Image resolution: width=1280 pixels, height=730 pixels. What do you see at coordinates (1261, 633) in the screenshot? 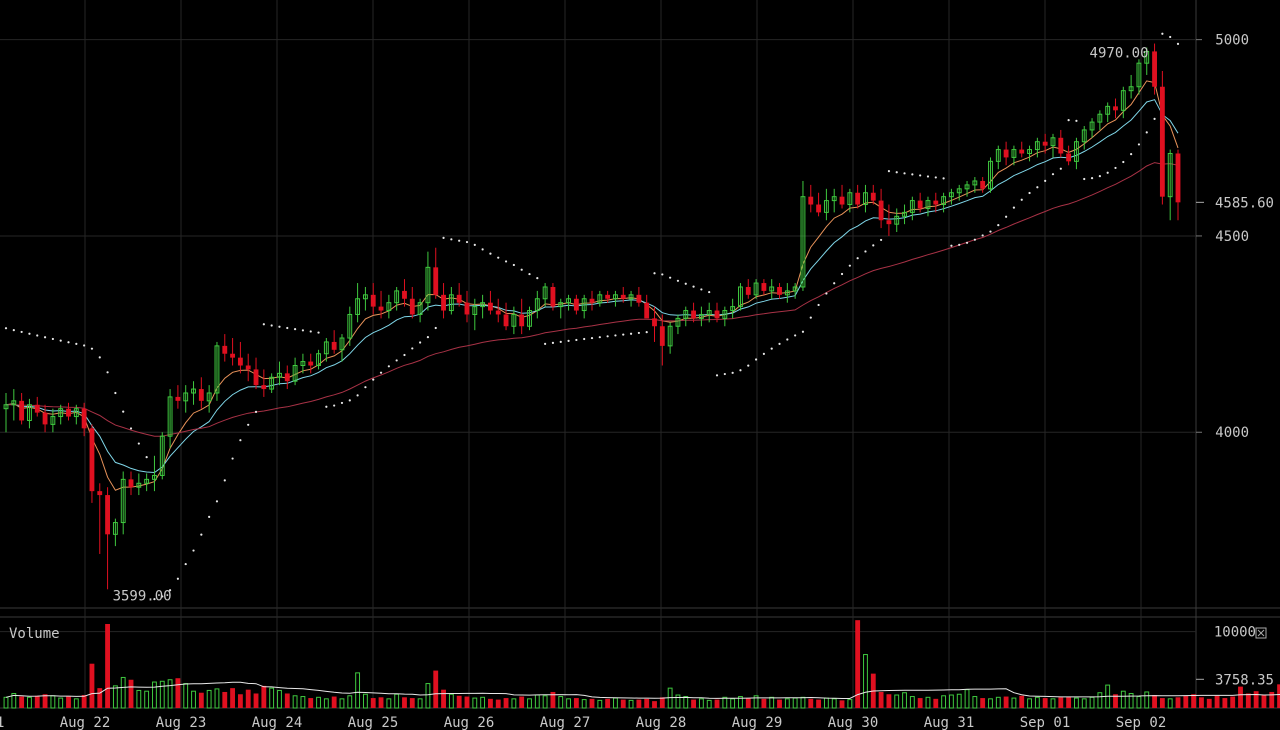
I see `close-panel-icon` at bounding box center [1261, 633].